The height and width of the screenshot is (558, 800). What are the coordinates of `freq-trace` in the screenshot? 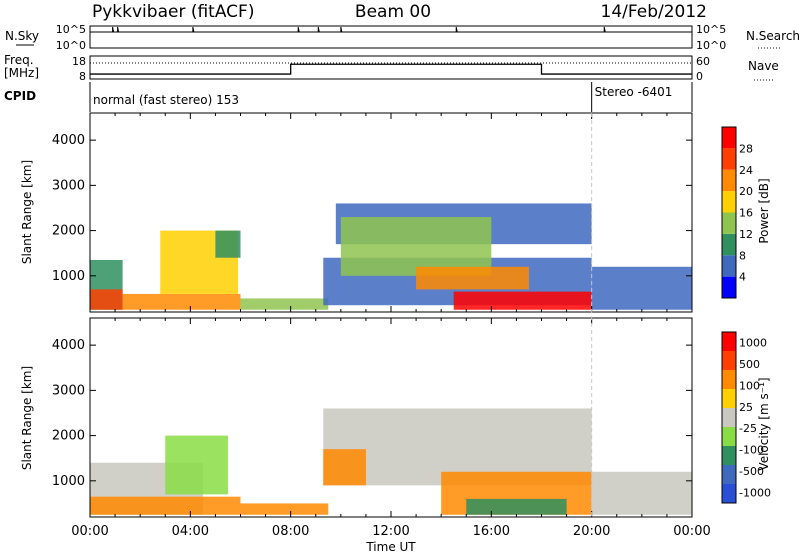 It's located at (391, 69).